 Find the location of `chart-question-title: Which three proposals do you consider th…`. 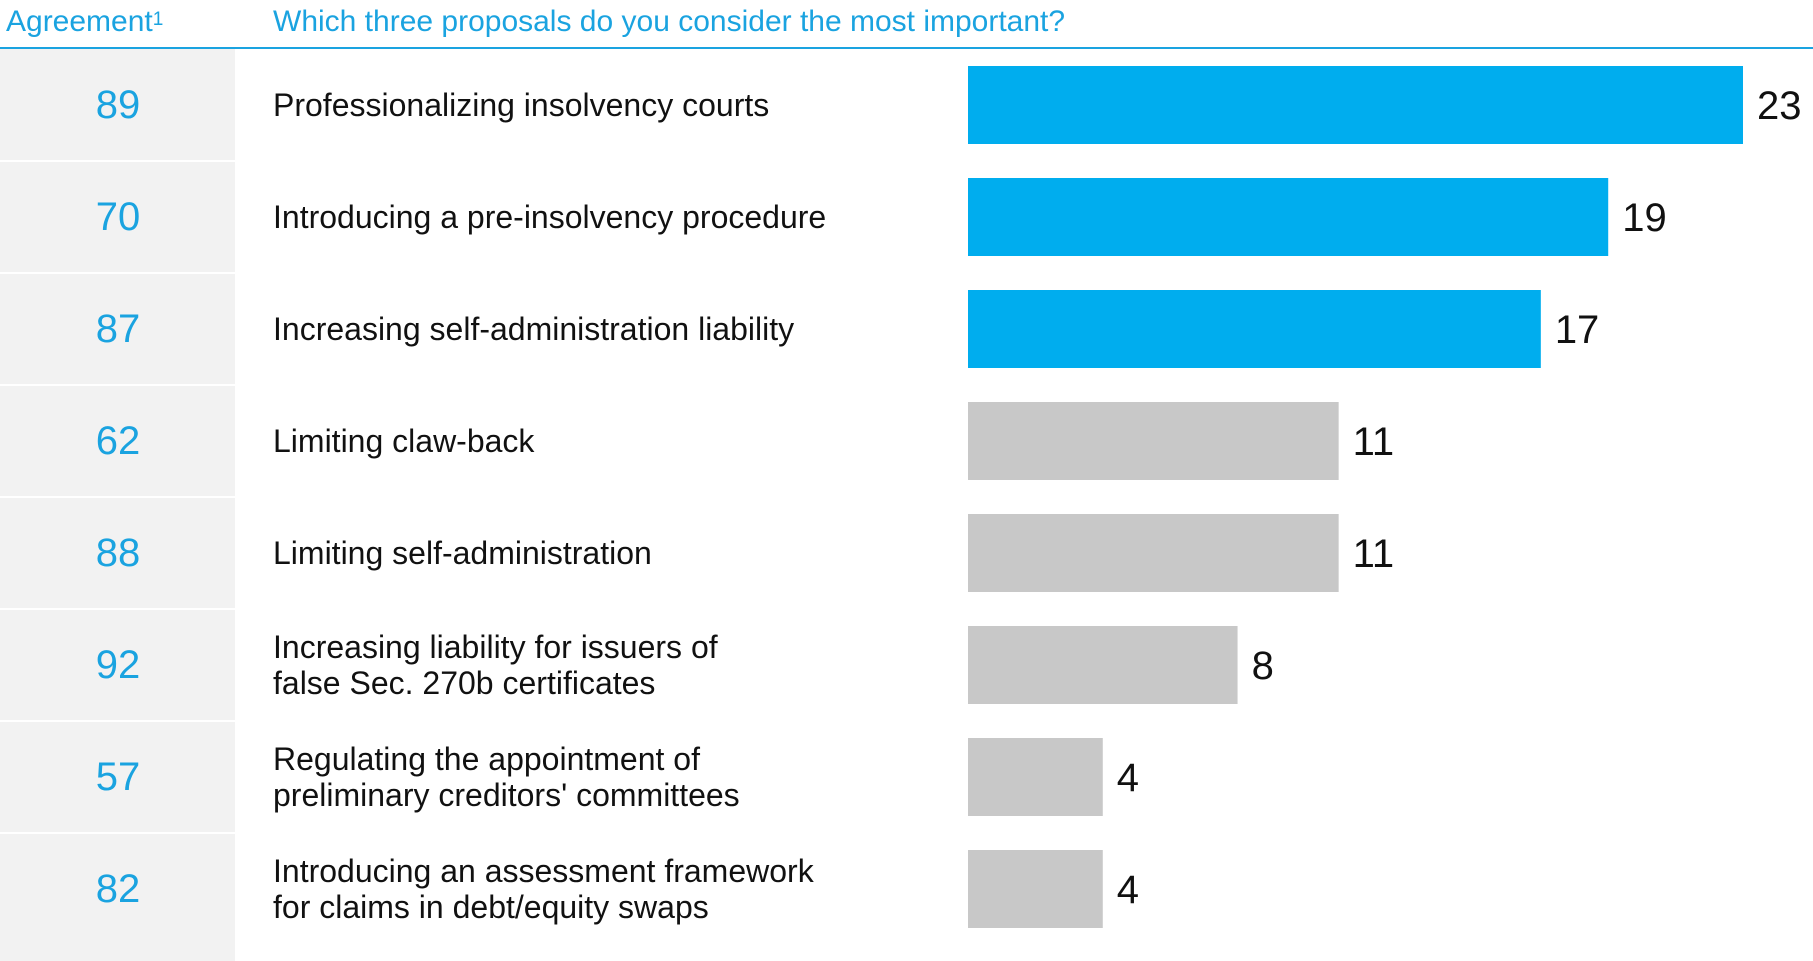

chart-question-title: Which three proposals do you consider th… is located at coordinates (669, 21).